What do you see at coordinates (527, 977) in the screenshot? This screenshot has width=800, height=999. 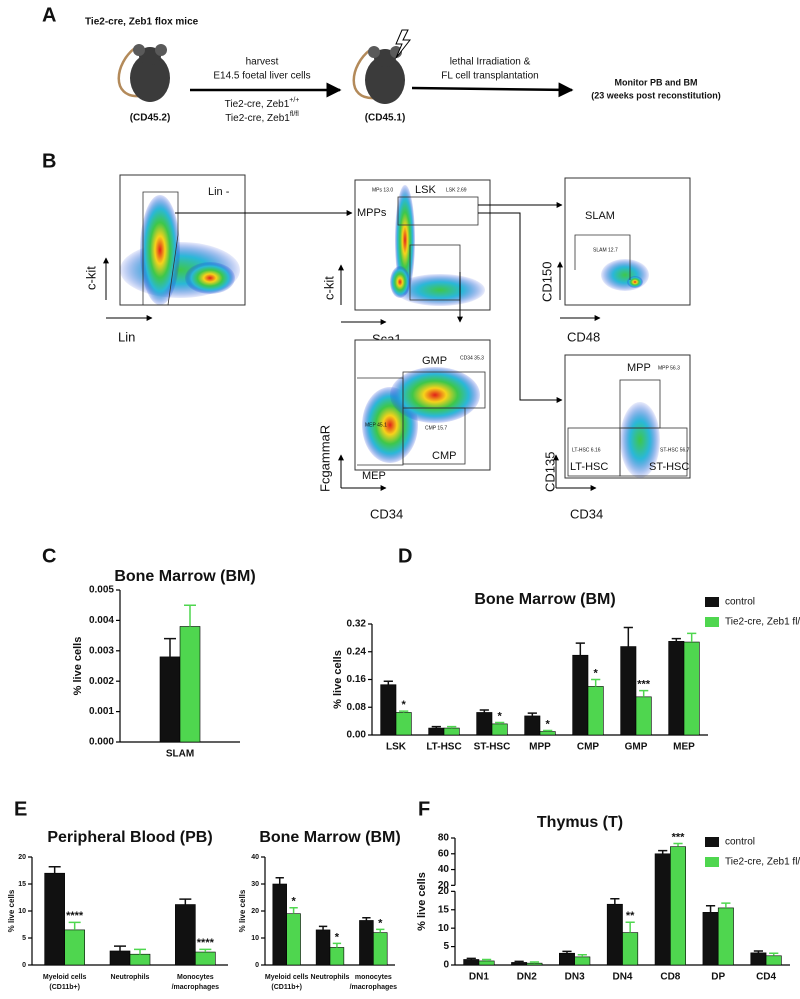 I see `x-tick-label: DN2` at bounding box center [527, 977].